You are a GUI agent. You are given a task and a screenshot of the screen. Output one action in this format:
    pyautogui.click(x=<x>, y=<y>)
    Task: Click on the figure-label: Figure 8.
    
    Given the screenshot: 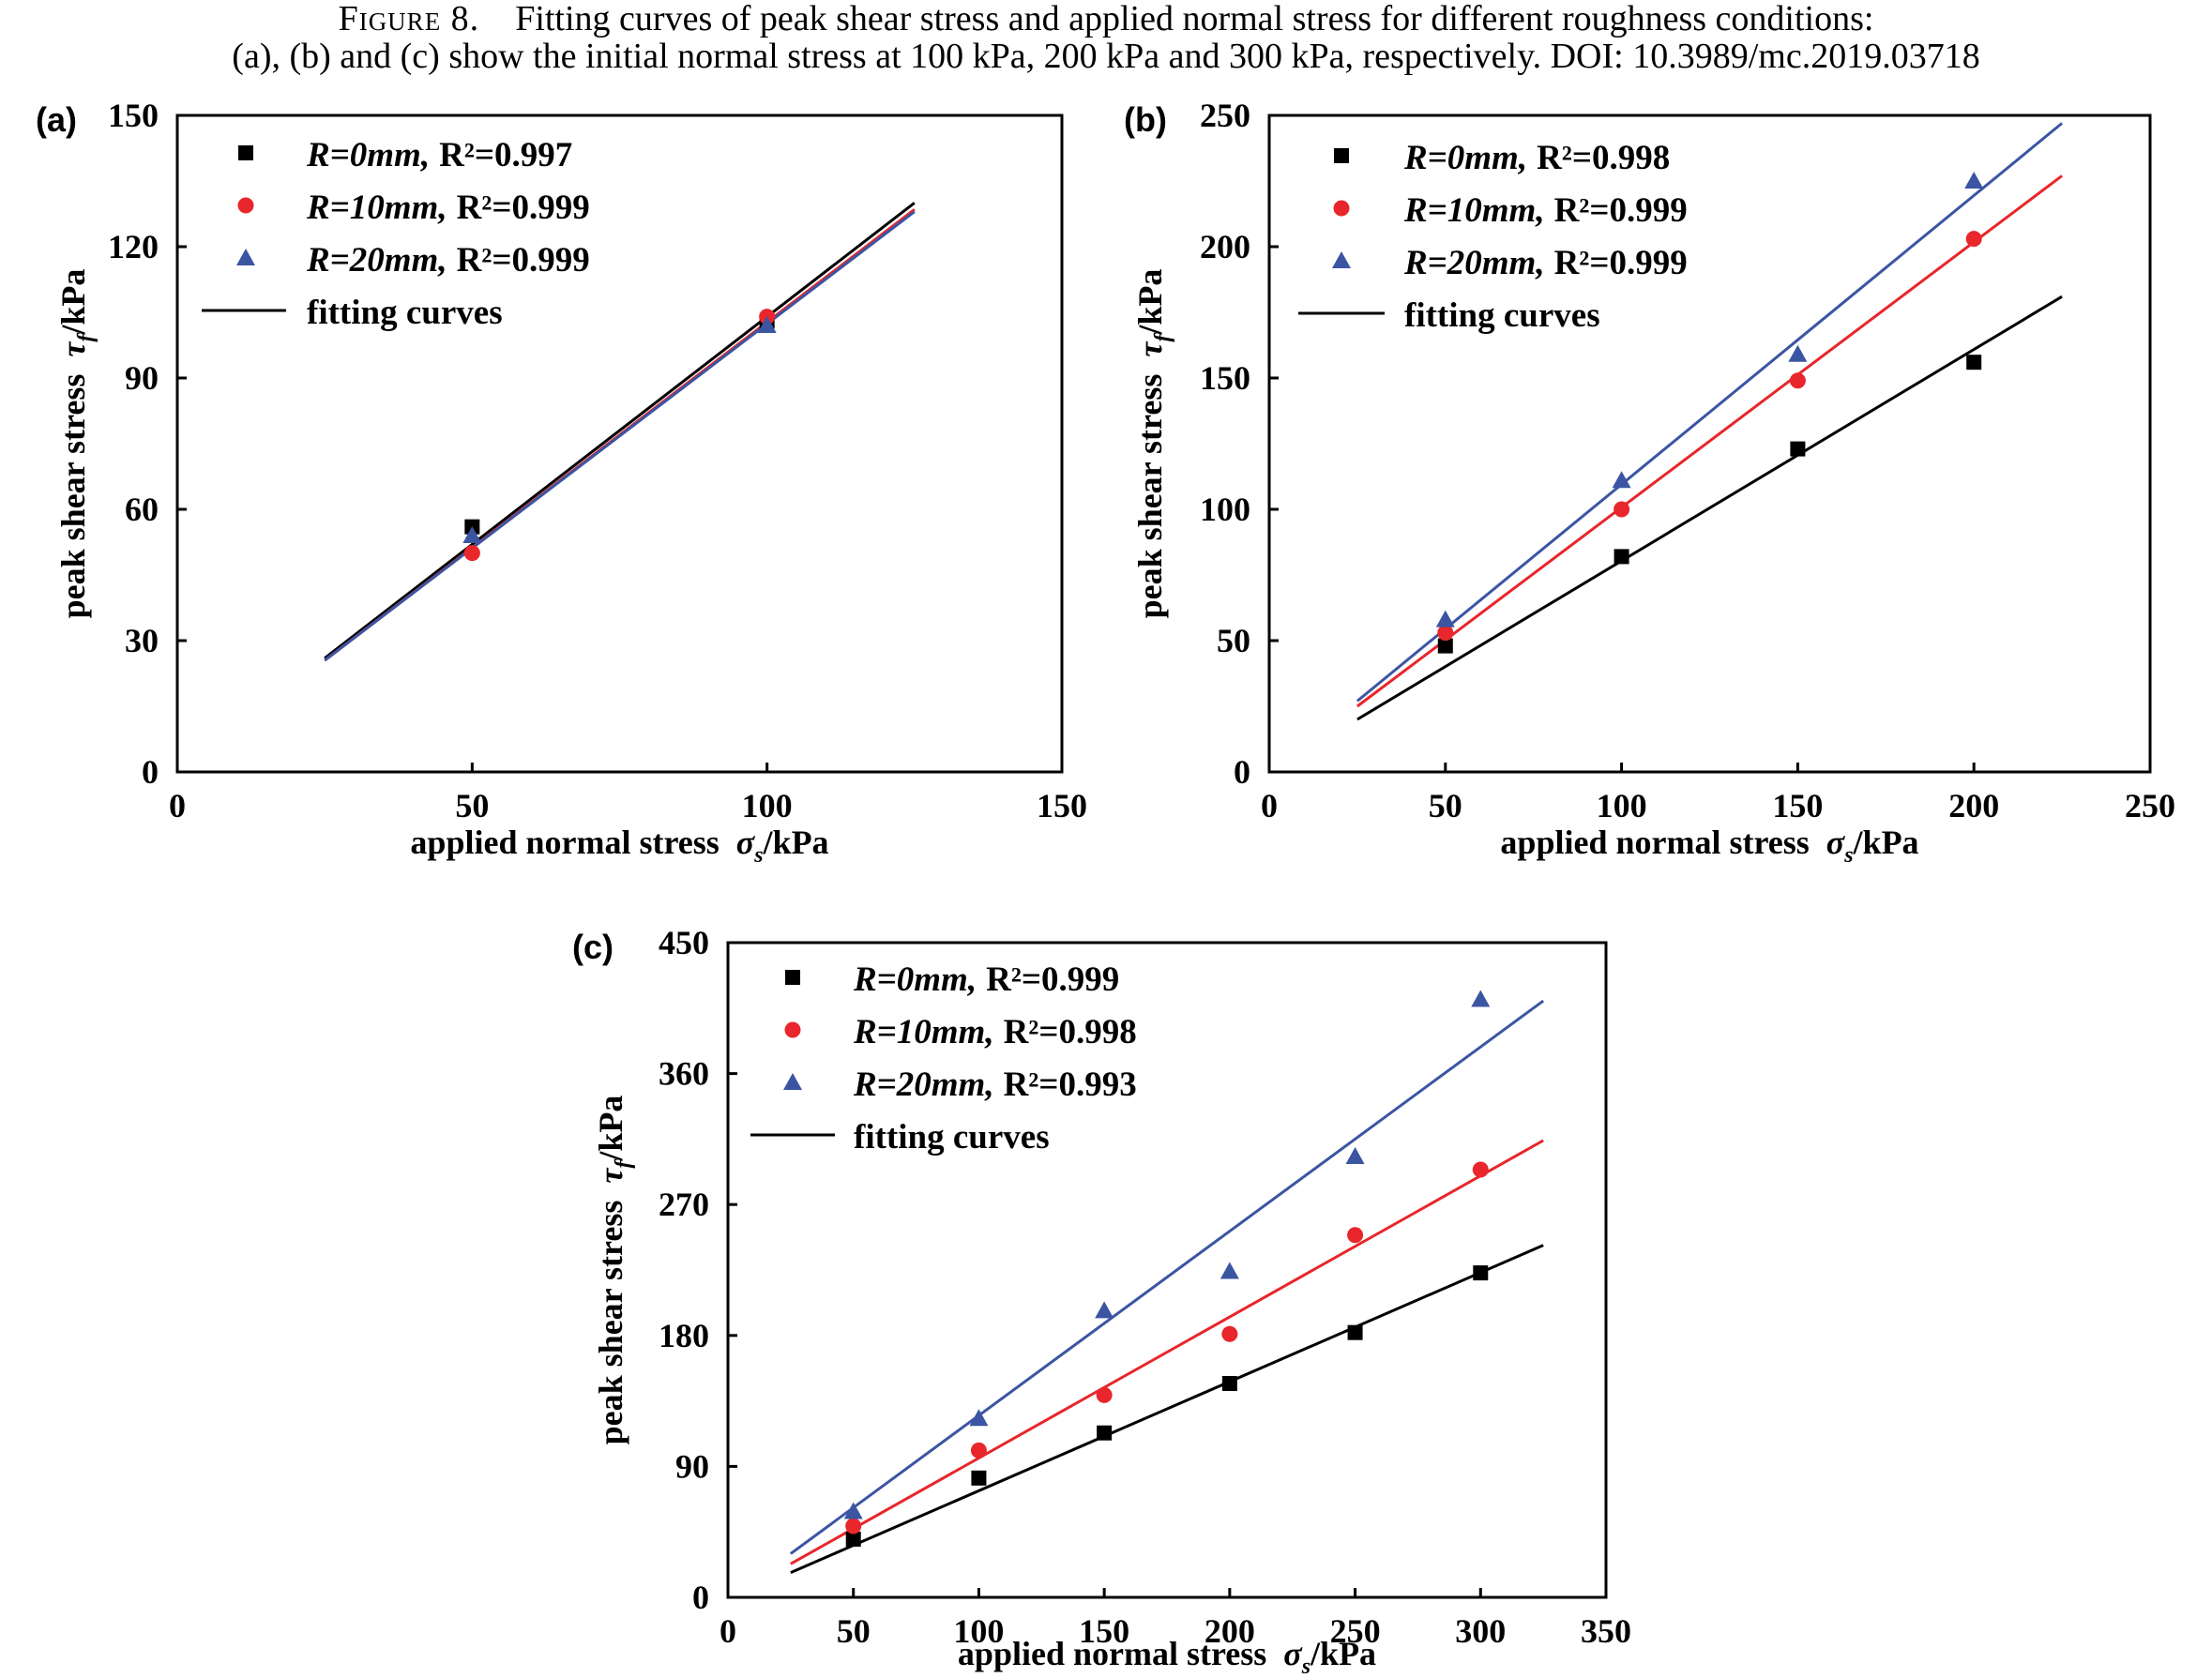 What is the action you would take?
    pyautogui.click(x=409, y=19)
    